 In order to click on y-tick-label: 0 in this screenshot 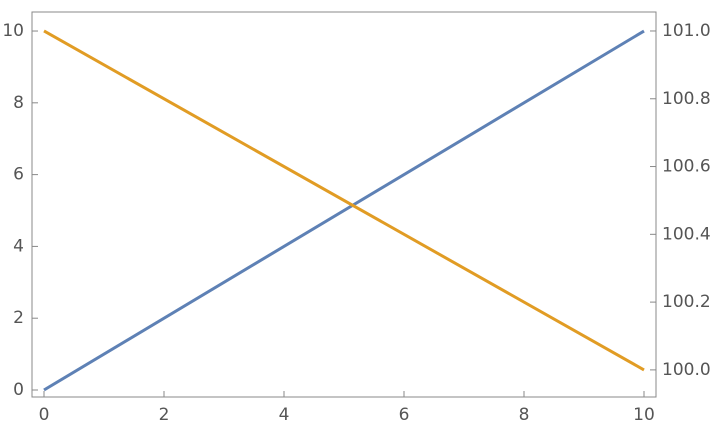, I will do `click(18, 390)`.